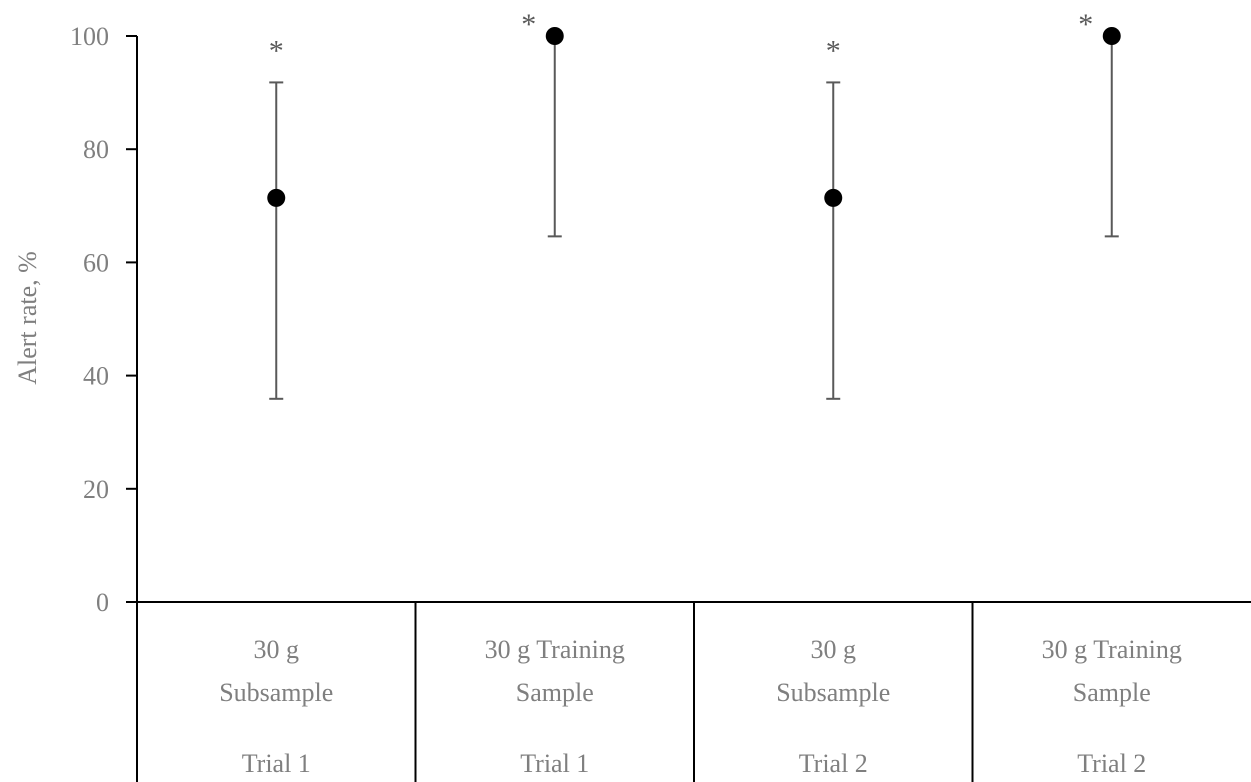  What do you see at coordinates (96, 489) in the screenshot?
I see `y-tick-label: 20` at bounding box center [96, 489].